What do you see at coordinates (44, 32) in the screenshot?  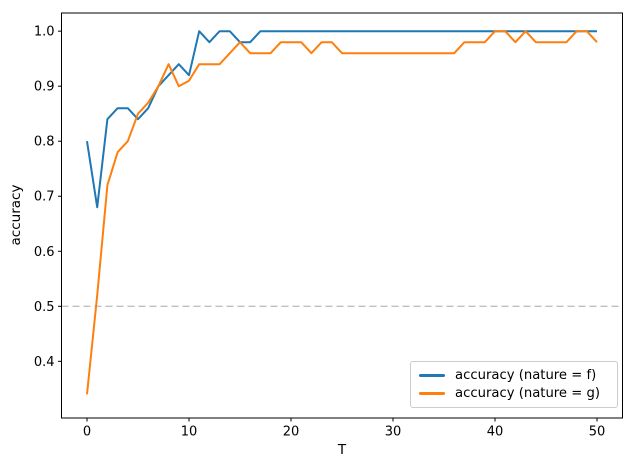 I see `y-tick-label: 1.0` at bounding box center [44, 32].